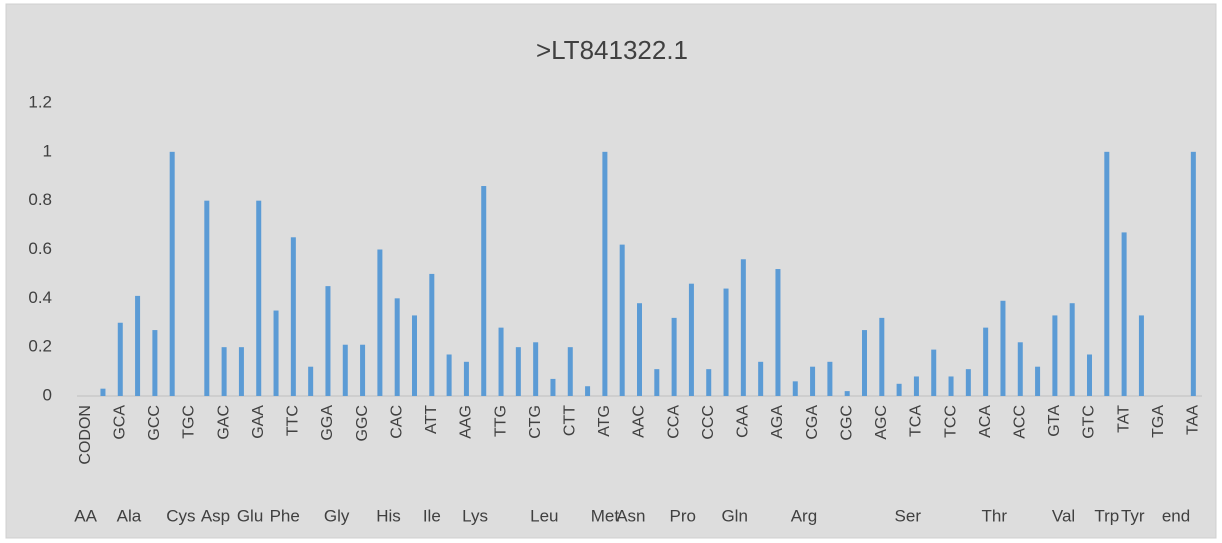 The width and height of the screenshot is (1222, 543). I want to click on y-tick-label: 0.2, so click(40, 346).